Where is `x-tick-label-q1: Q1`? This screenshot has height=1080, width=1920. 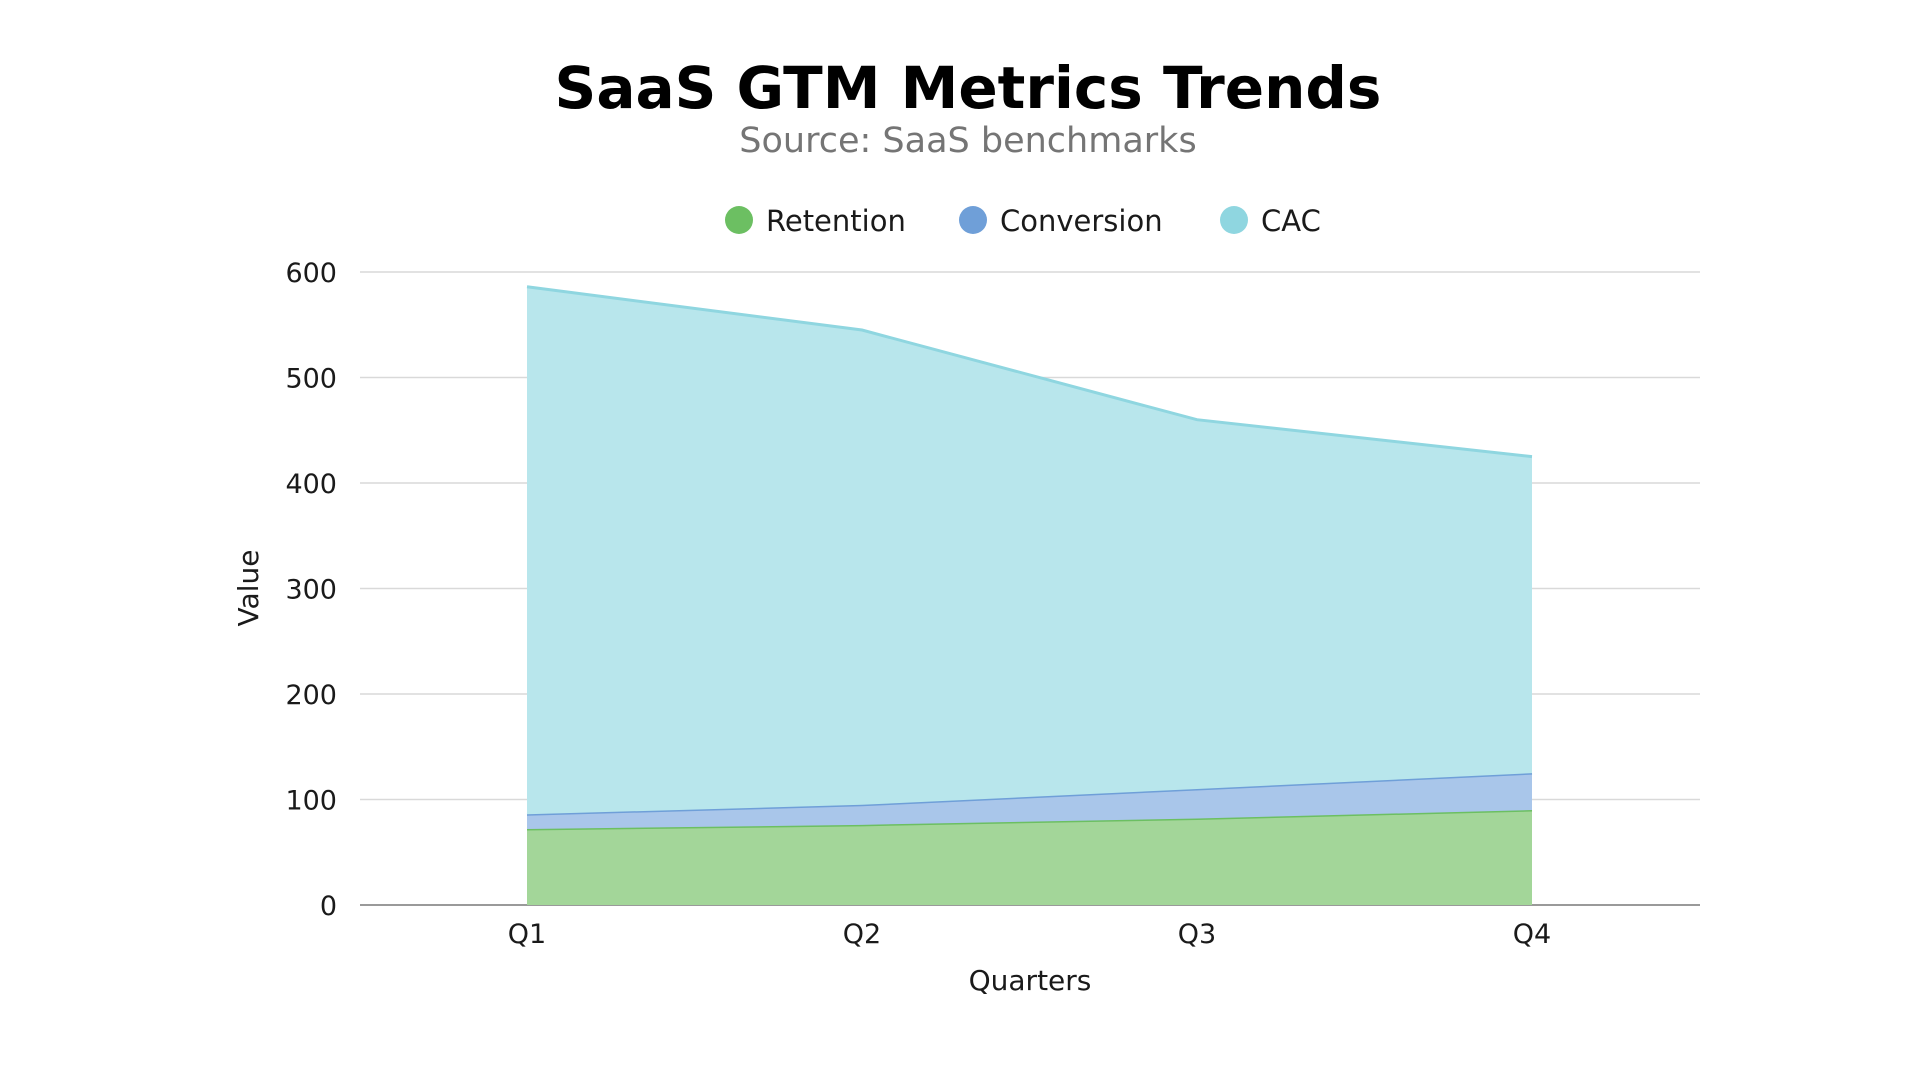
x-tick-label-q1: Q1 is located at coordinates (527, 934).